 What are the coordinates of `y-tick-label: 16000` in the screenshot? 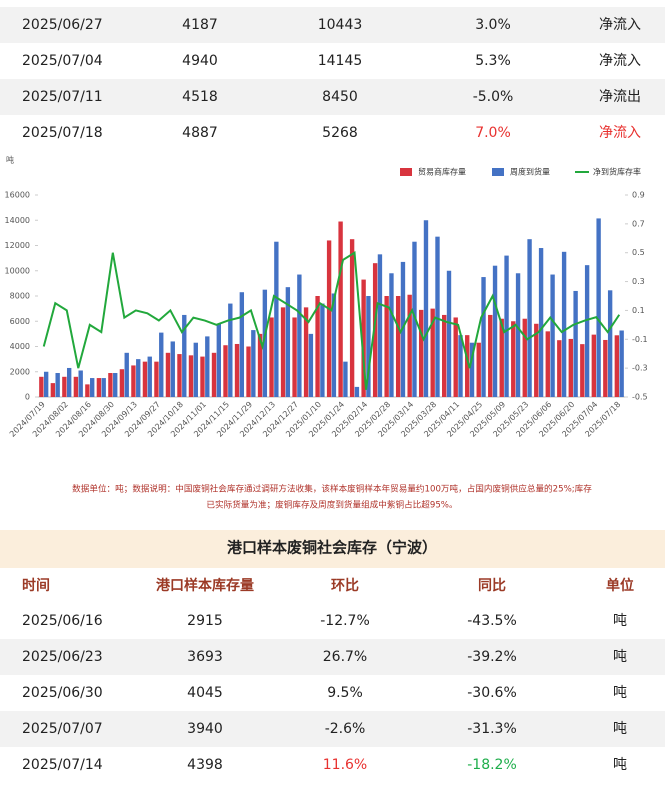 It's located at (17, 195).